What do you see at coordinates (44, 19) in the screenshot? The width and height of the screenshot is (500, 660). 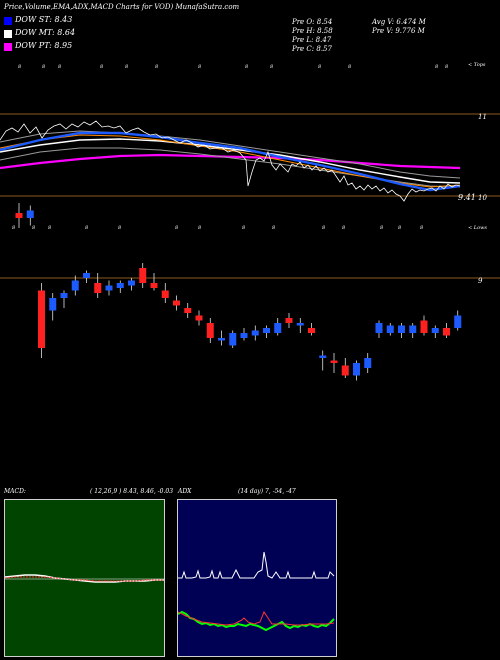 I see `legend-label-st: DOW ST: 8.43` at bounding box center [44, 19].